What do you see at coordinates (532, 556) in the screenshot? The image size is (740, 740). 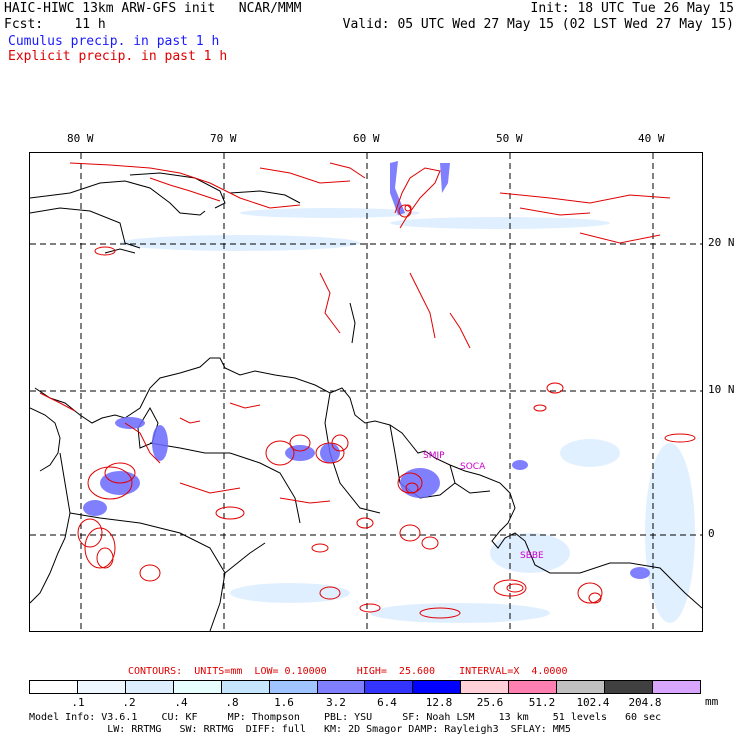 I see `station-label-sbbe: SBBE` at bounding box center [532, 556].